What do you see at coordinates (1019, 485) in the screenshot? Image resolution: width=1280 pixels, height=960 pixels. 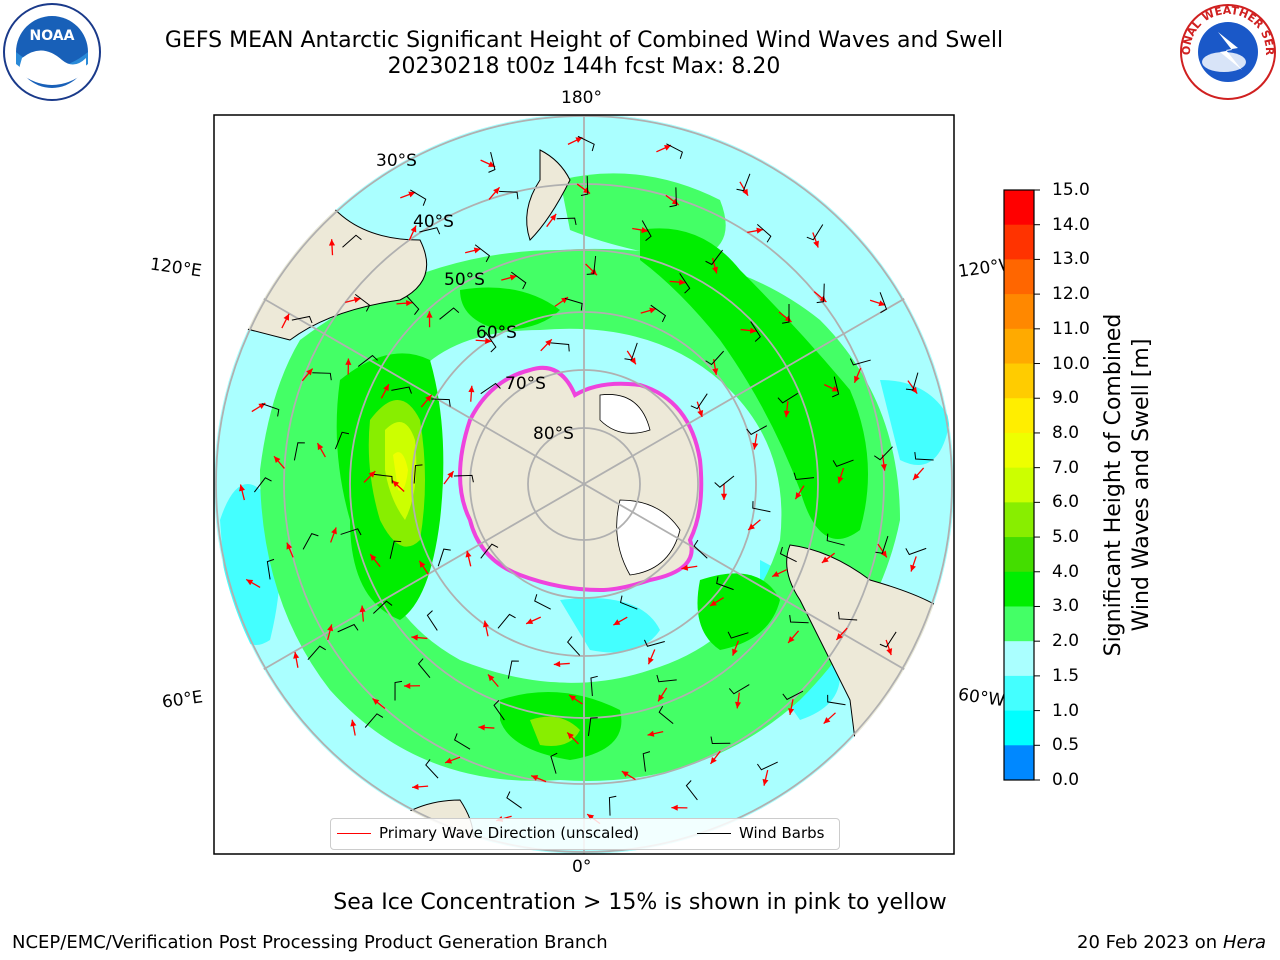 I see `colorbar-frame` at bounding box center [1019, 485].